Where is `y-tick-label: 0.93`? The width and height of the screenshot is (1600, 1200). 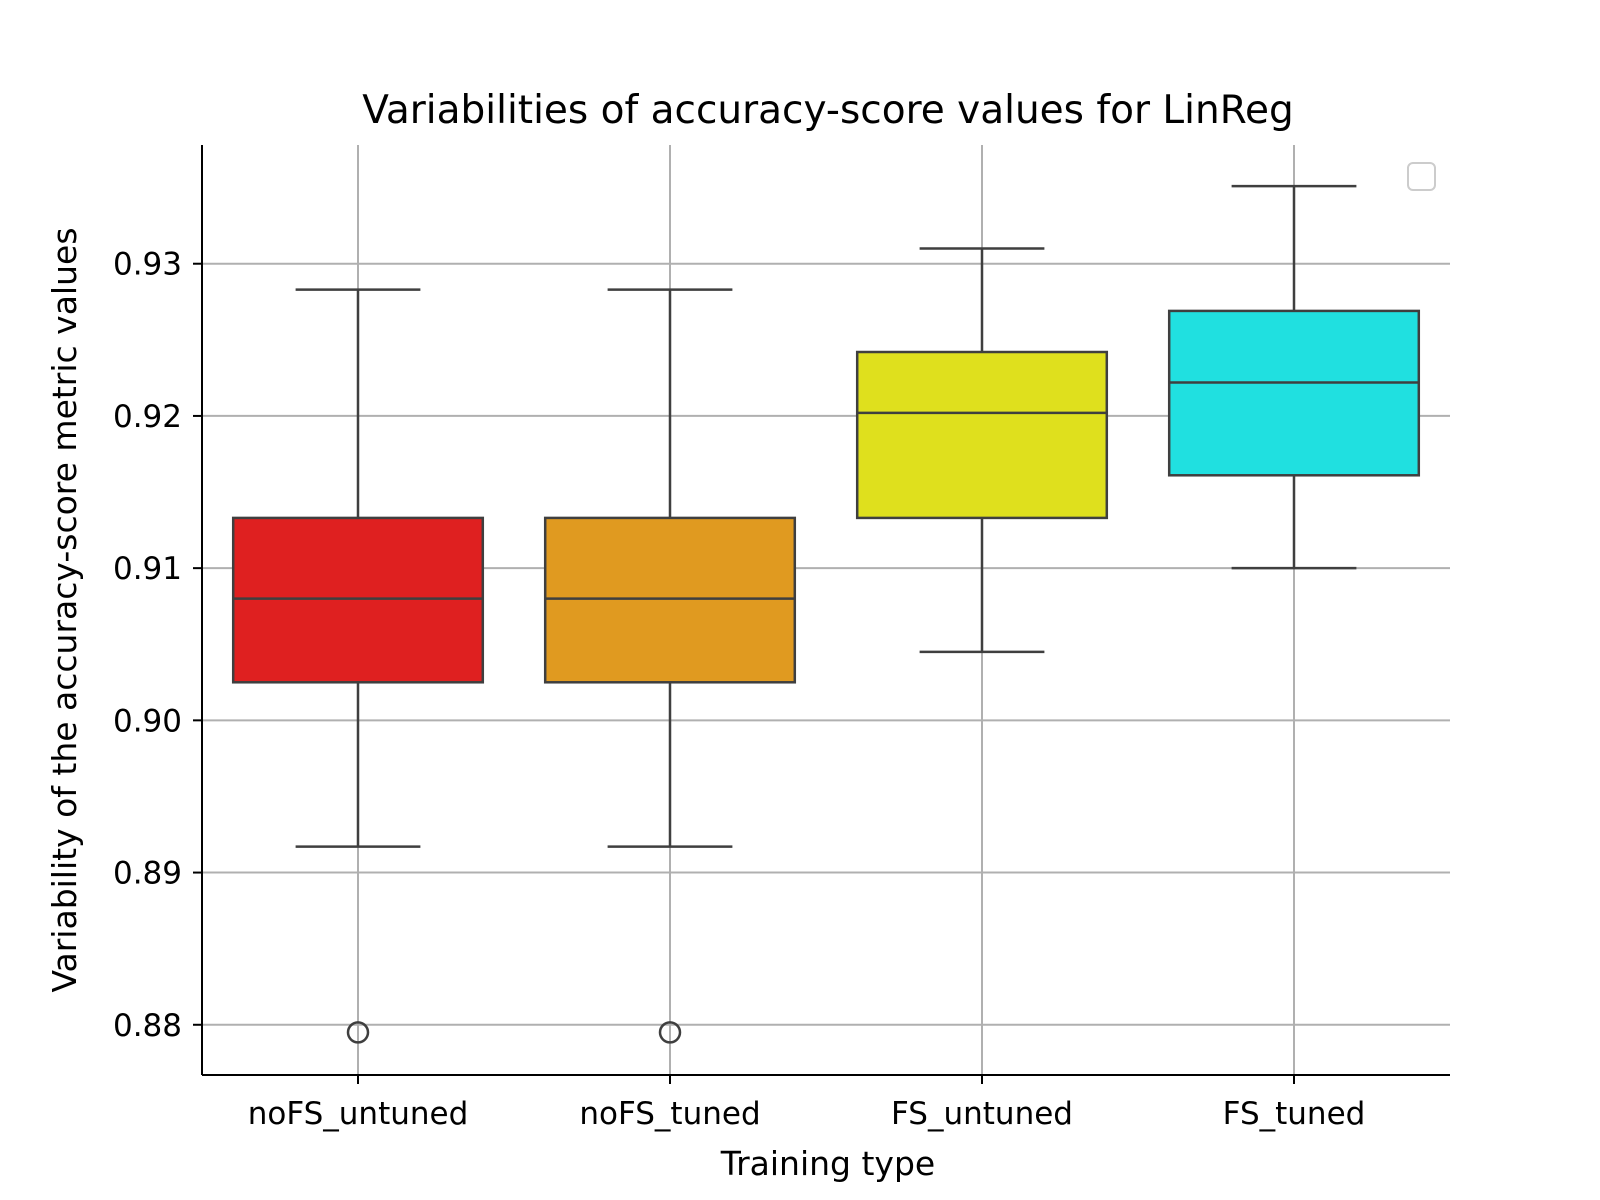 y-tick-label: 0.93 is located at coordinates (147, 265).